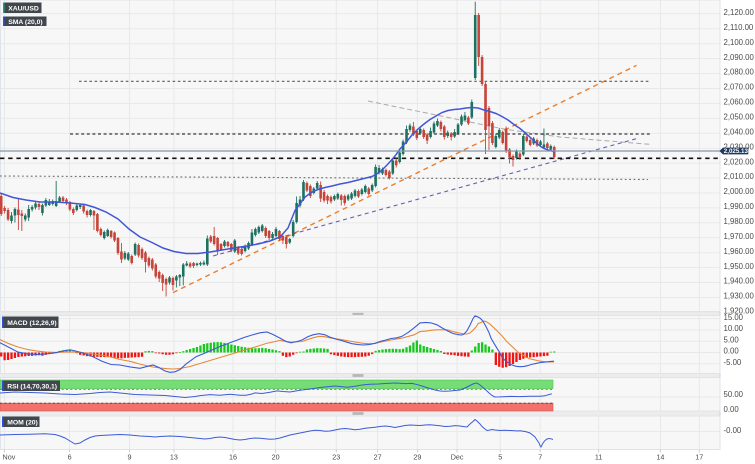 The width and height of the screenshot is (755, 464). Describe the element at coordinates (739, 281) in the screenshot. I see `svg-text: 1,940.00` at that location.